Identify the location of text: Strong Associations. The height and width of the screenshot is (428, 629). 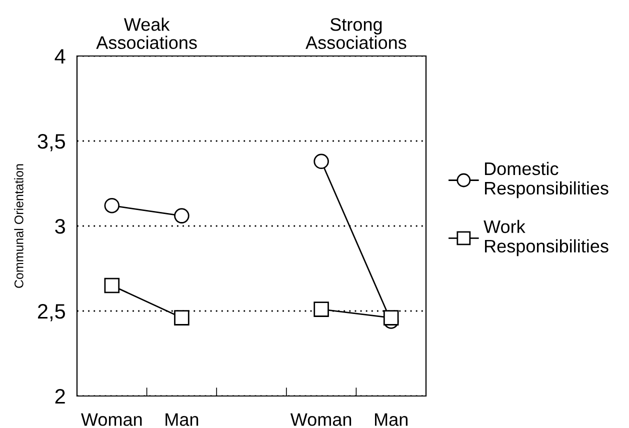
(356, 34).